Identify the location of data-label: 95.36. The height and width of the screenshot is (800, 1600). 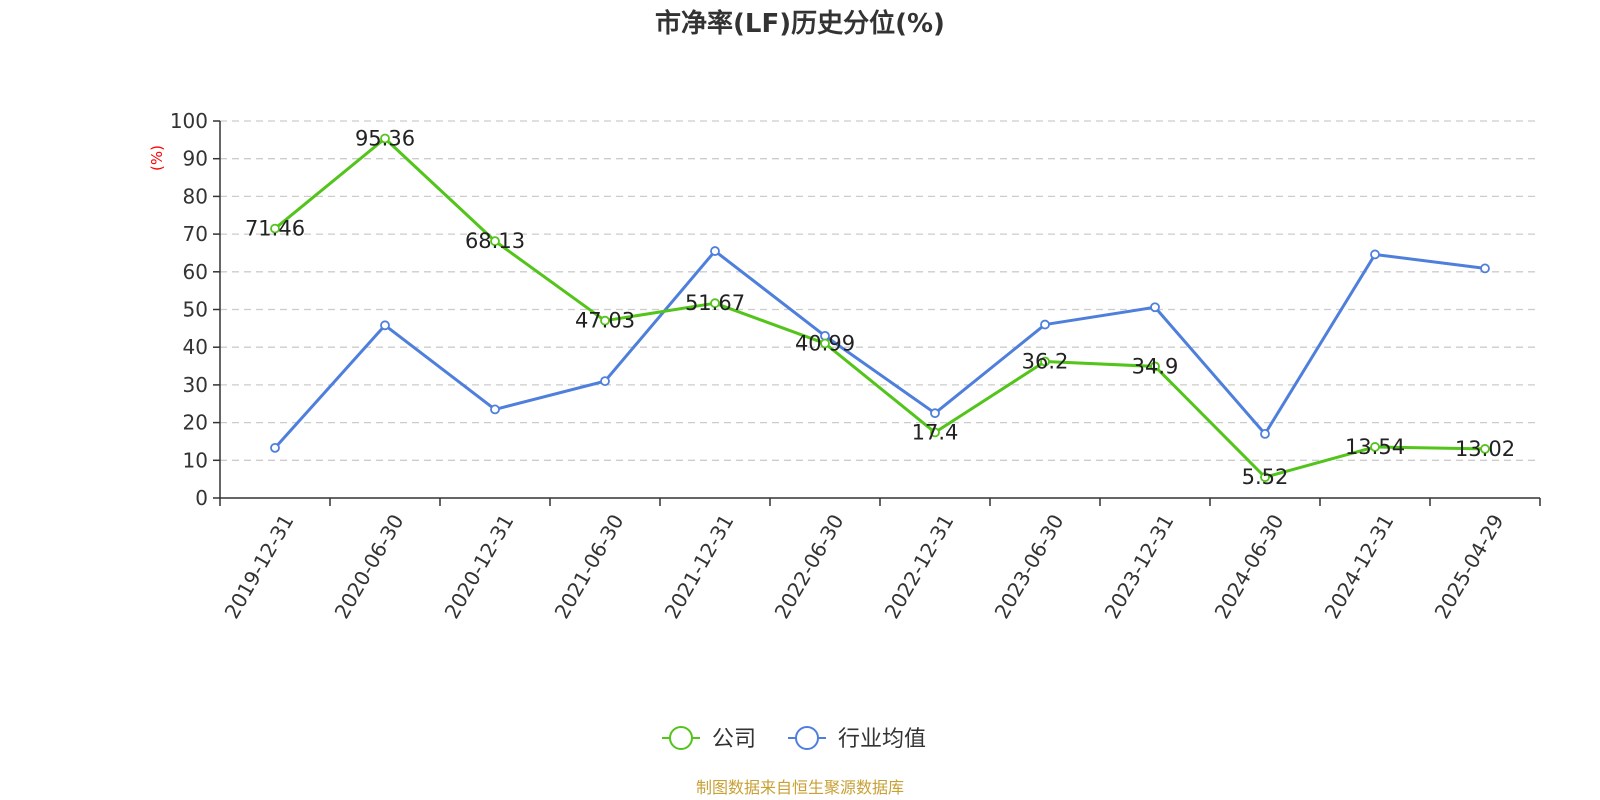
(385, 138).